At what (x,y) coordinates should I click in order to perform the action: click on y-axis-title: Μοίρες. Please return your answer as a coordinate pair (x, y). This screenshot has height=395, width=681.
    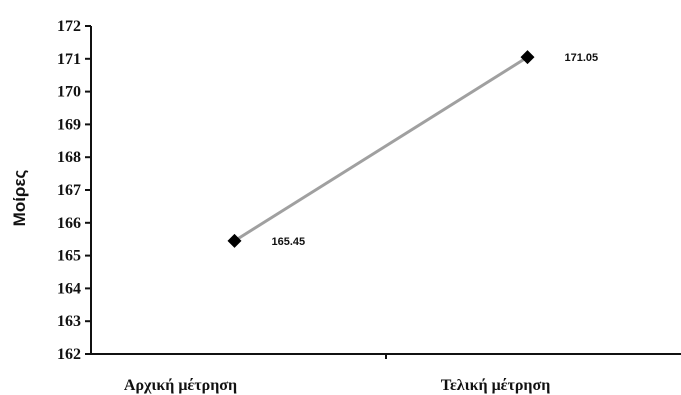
    Looking at the image, I should click on (19, 197).